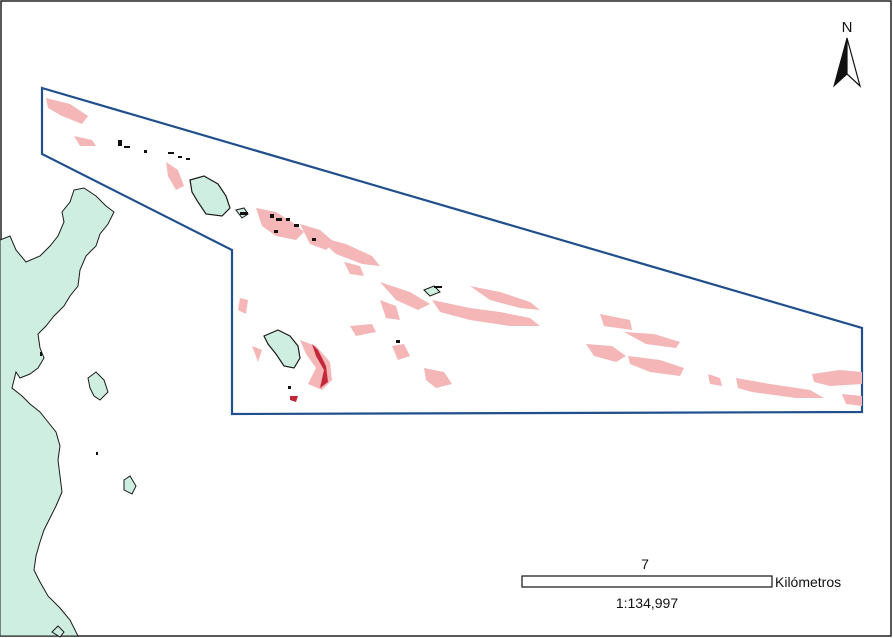  I want to click on dense-seagrass-patches, so click(309, 373).